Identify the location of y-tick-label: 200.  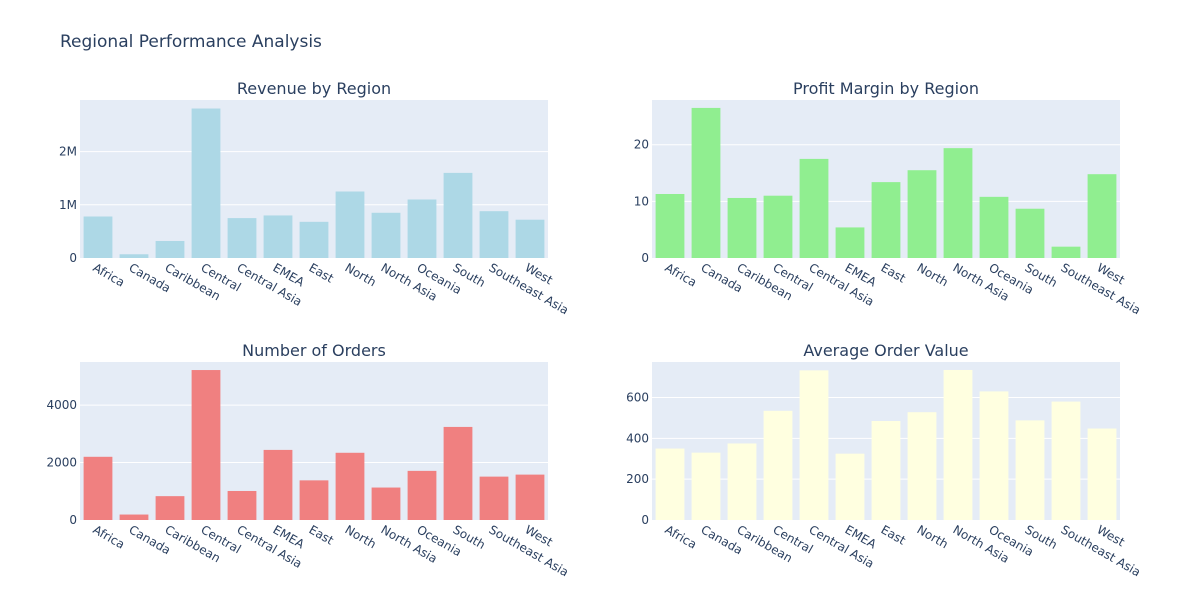
(637, 479).